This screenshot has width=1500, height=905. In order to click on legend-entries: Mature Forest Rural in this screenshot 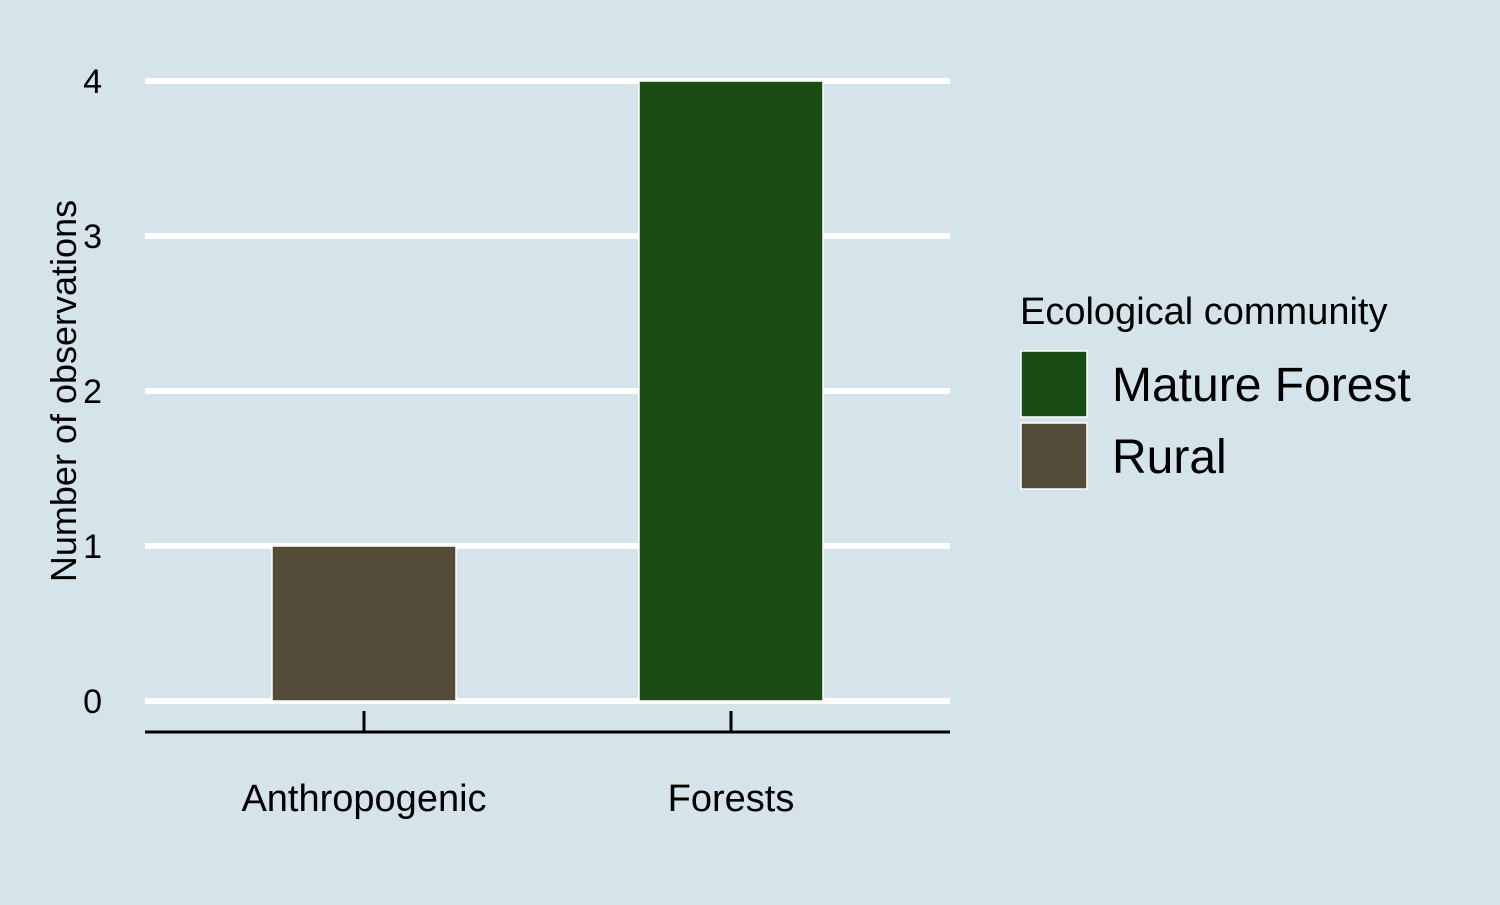, I will do `click(1215, 420)`.